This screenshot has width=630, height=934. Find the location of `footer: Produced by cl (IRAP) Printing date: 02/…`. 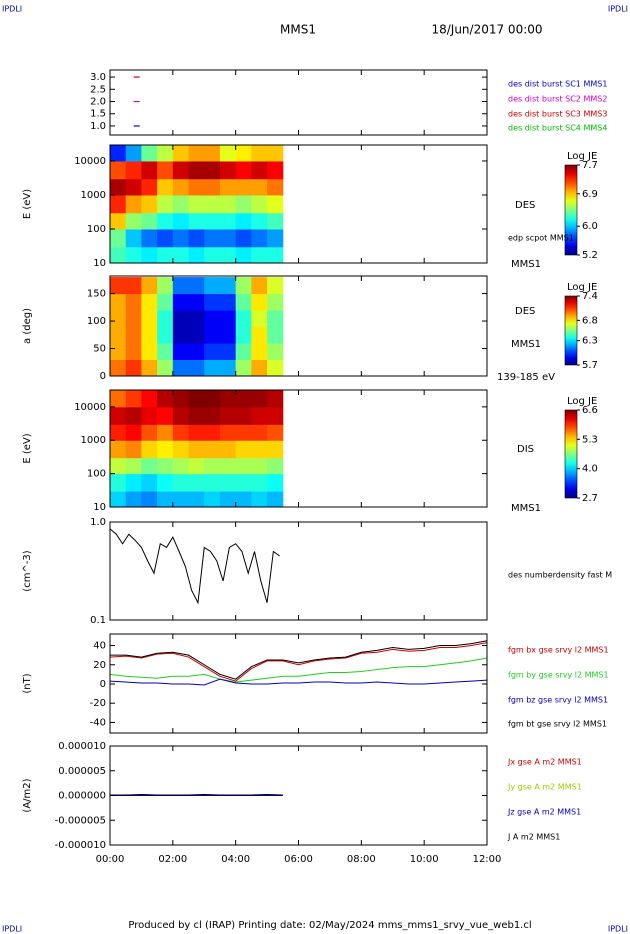

footer: Produced by cl (IRAP) Printing date: 02/… is located at coordinates (329, 925).